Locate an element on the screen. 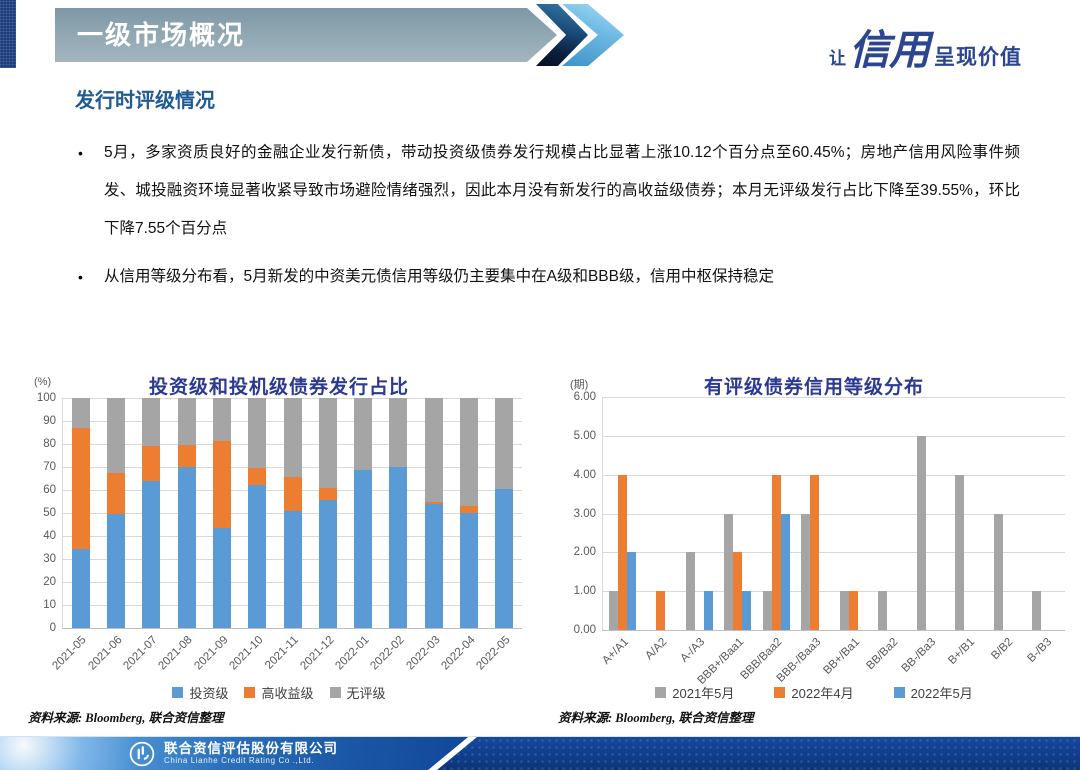  y-axis-tick-label: 90 is located at coordinates (49, 421).